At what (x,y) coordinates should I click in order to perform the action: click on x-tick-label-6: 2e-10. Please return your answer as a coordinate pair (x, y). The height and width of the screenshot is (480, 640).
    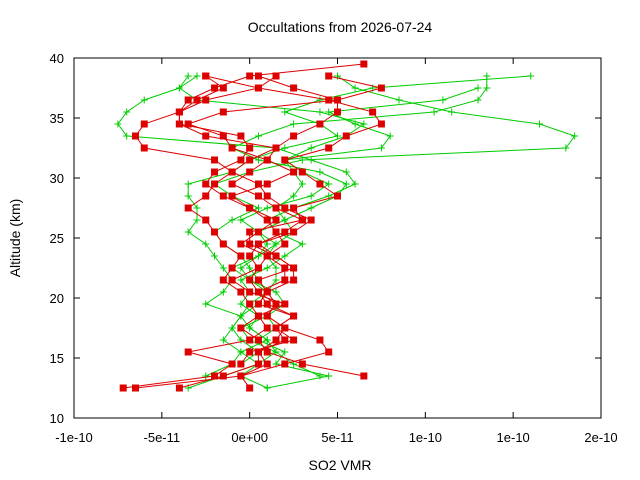
    Looking at the image, I should click on (600, 437).